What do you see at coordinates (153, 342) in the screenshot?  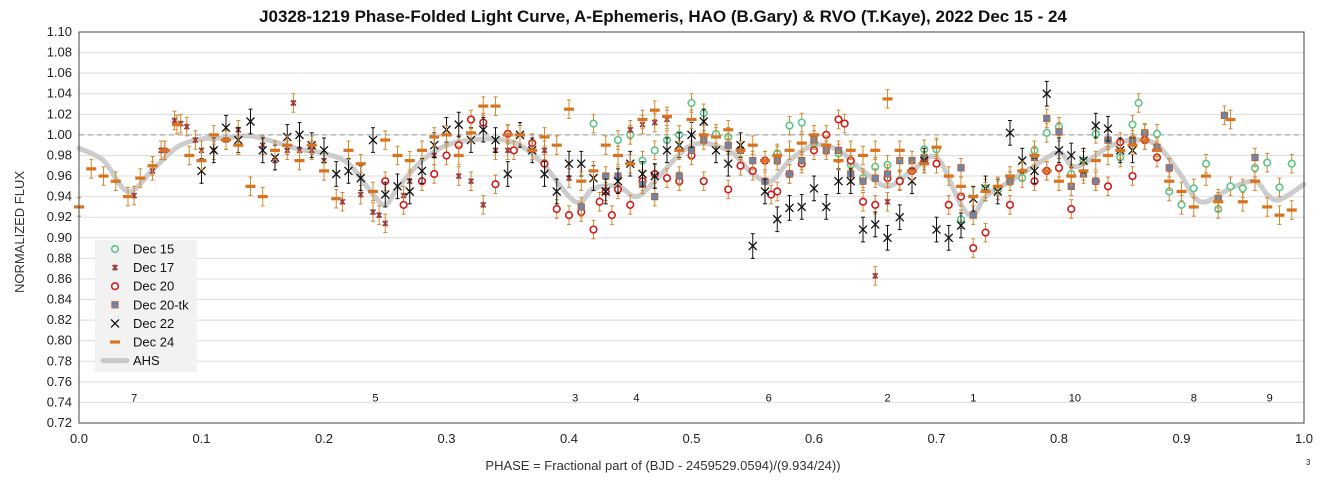 I see `legend-label: Dec 24` at bounding box center [153, 342].